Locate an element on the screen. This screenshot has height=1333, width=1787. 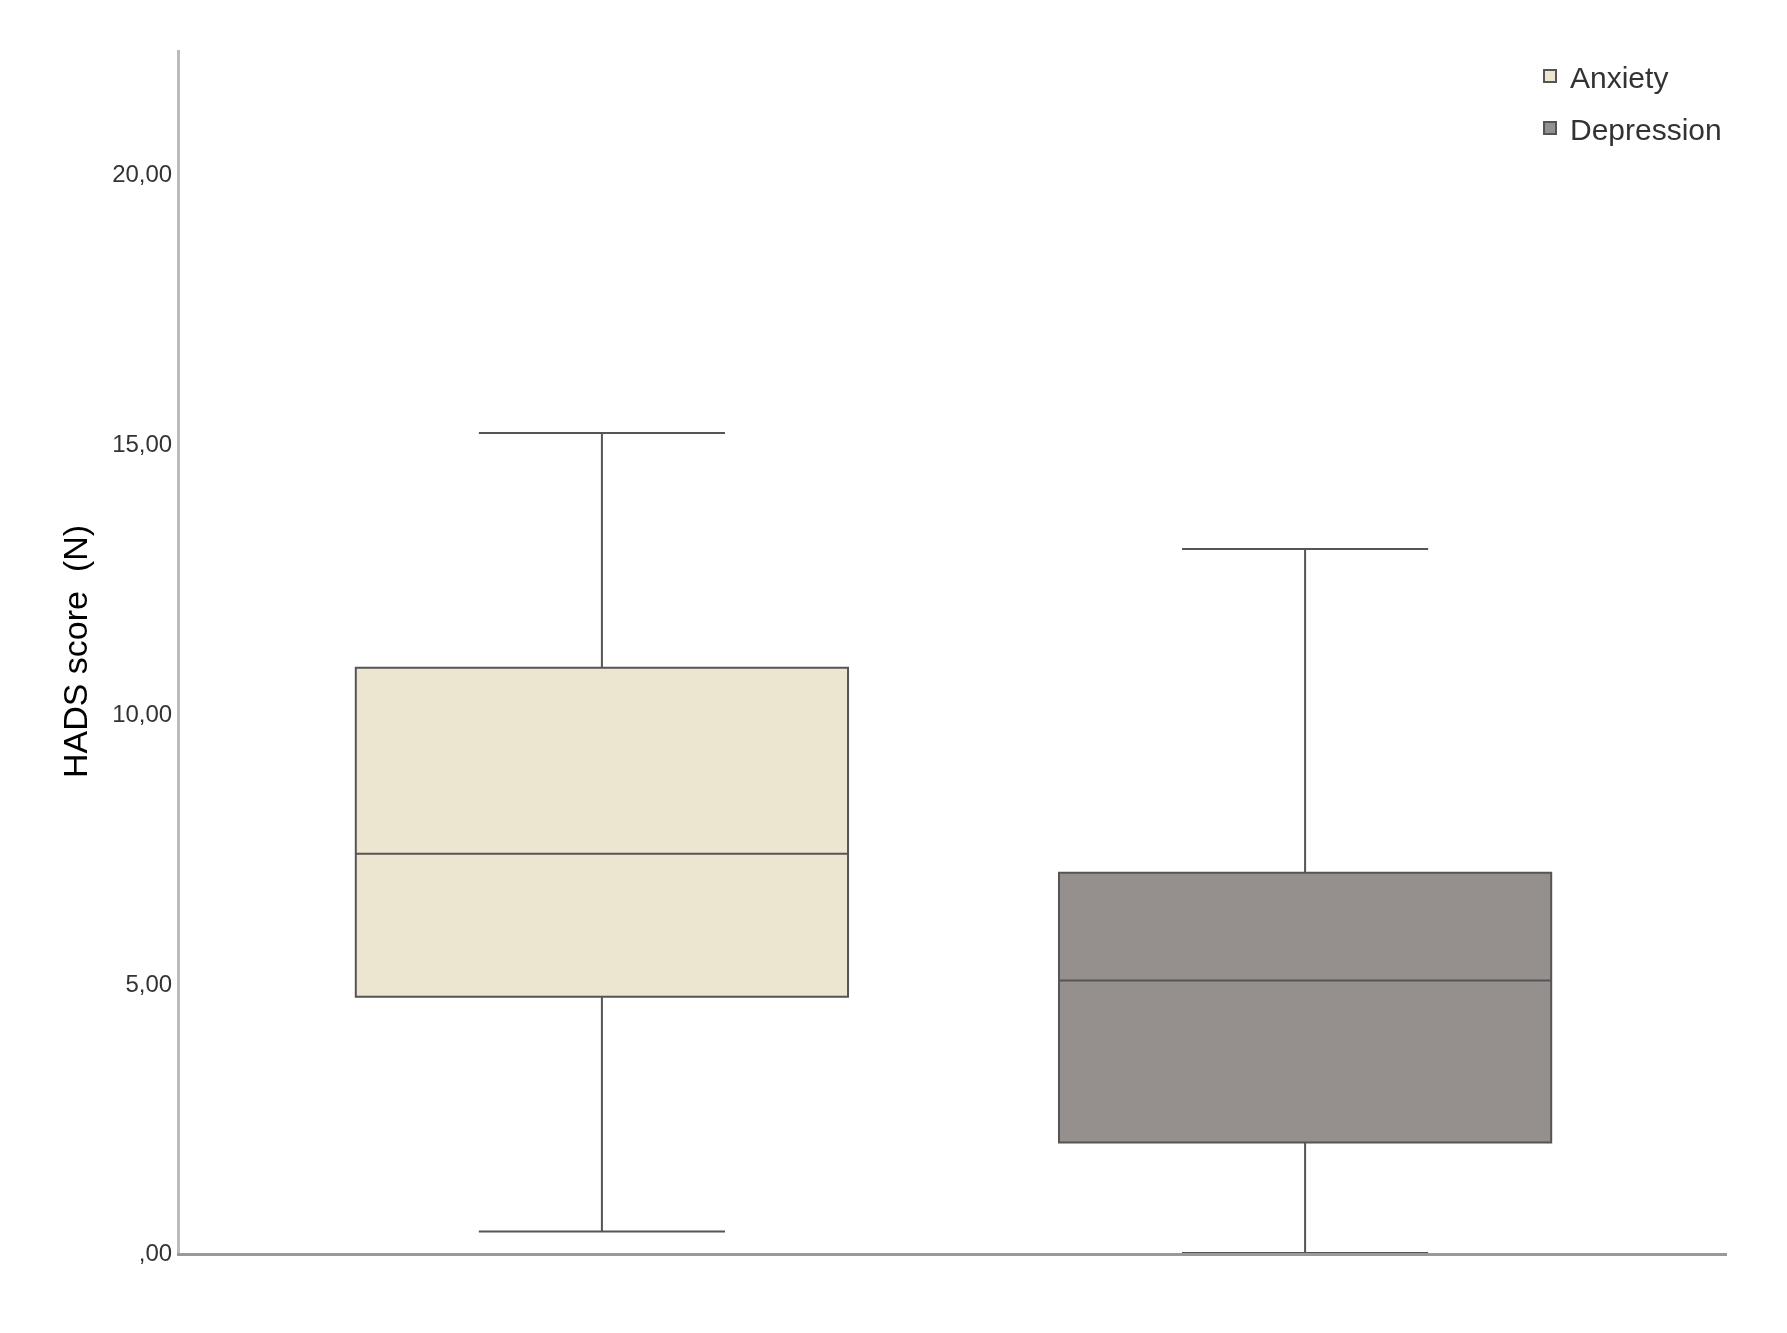
y-tick-label: 10,00 is located at coordinates (142, 713).